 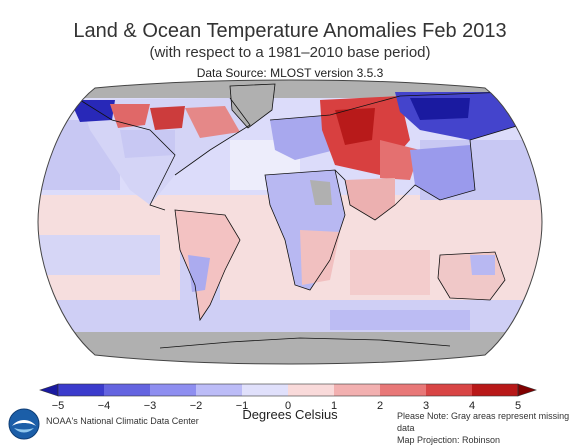 What do you see at coordinates (426, 406) in the screenshot?
I see `legend-tick-label: 3` at bounding box center [426, 406].